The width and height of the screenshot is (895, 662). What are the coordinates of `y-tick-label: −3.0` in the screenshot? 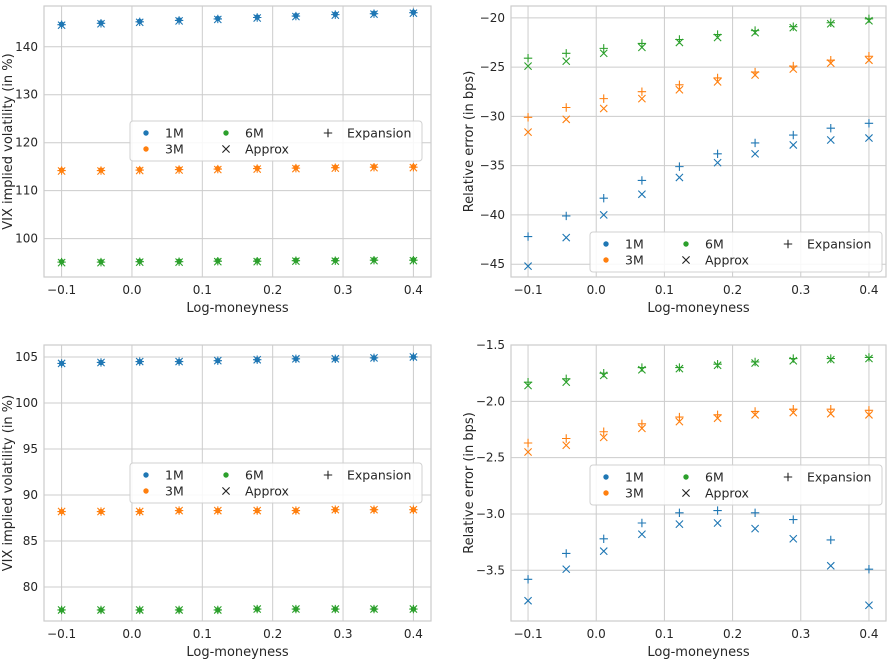 It's located at (490, 514).